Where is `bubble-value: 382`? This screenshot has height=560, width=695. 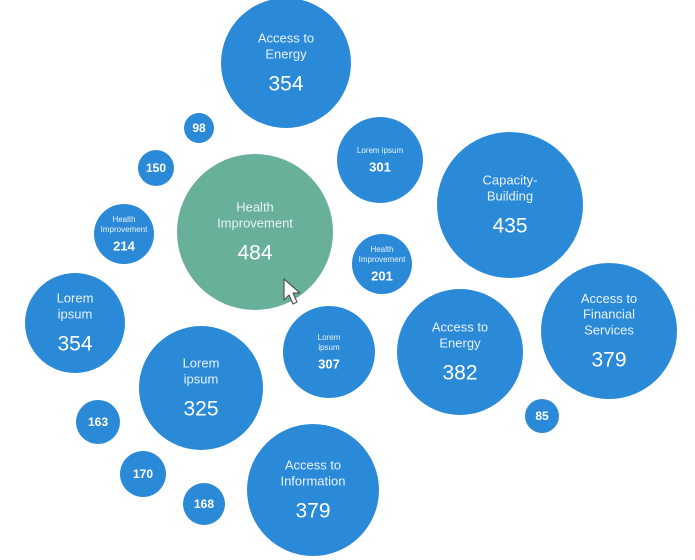 bubble-value: 382 is located at coordinates (459, 373).